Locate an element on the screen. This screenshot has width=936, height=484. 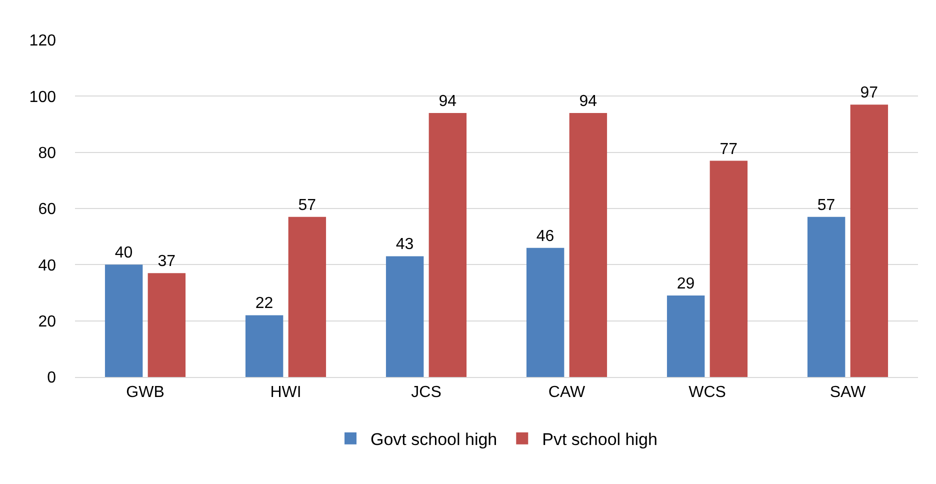
y-tick-label: 60 is located at coordinates (47, 209).